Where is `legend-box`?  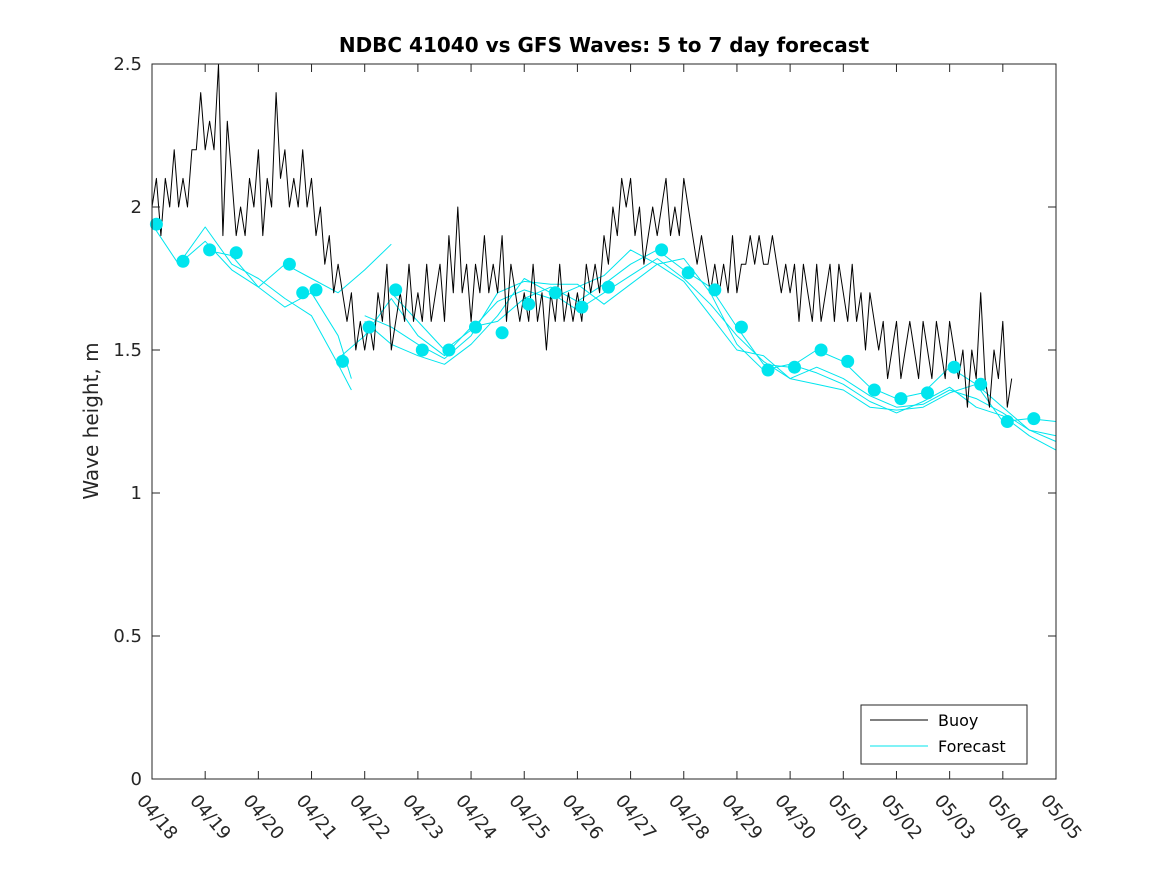 legend-box is located at coordinates (944, 734).